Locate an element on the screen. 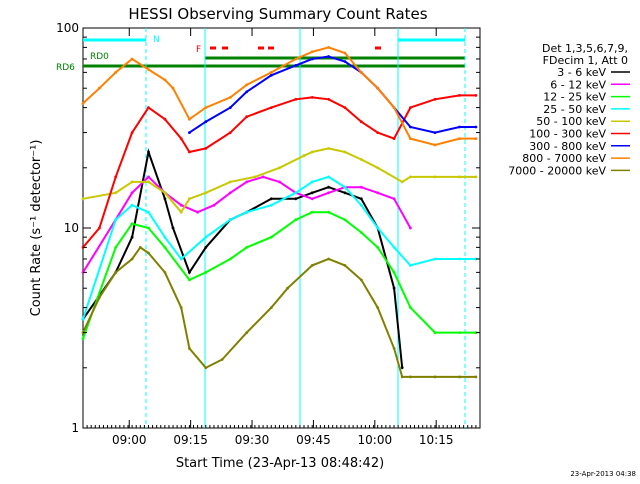  y-tick-label: 100 is located at coordinates (67, 28).